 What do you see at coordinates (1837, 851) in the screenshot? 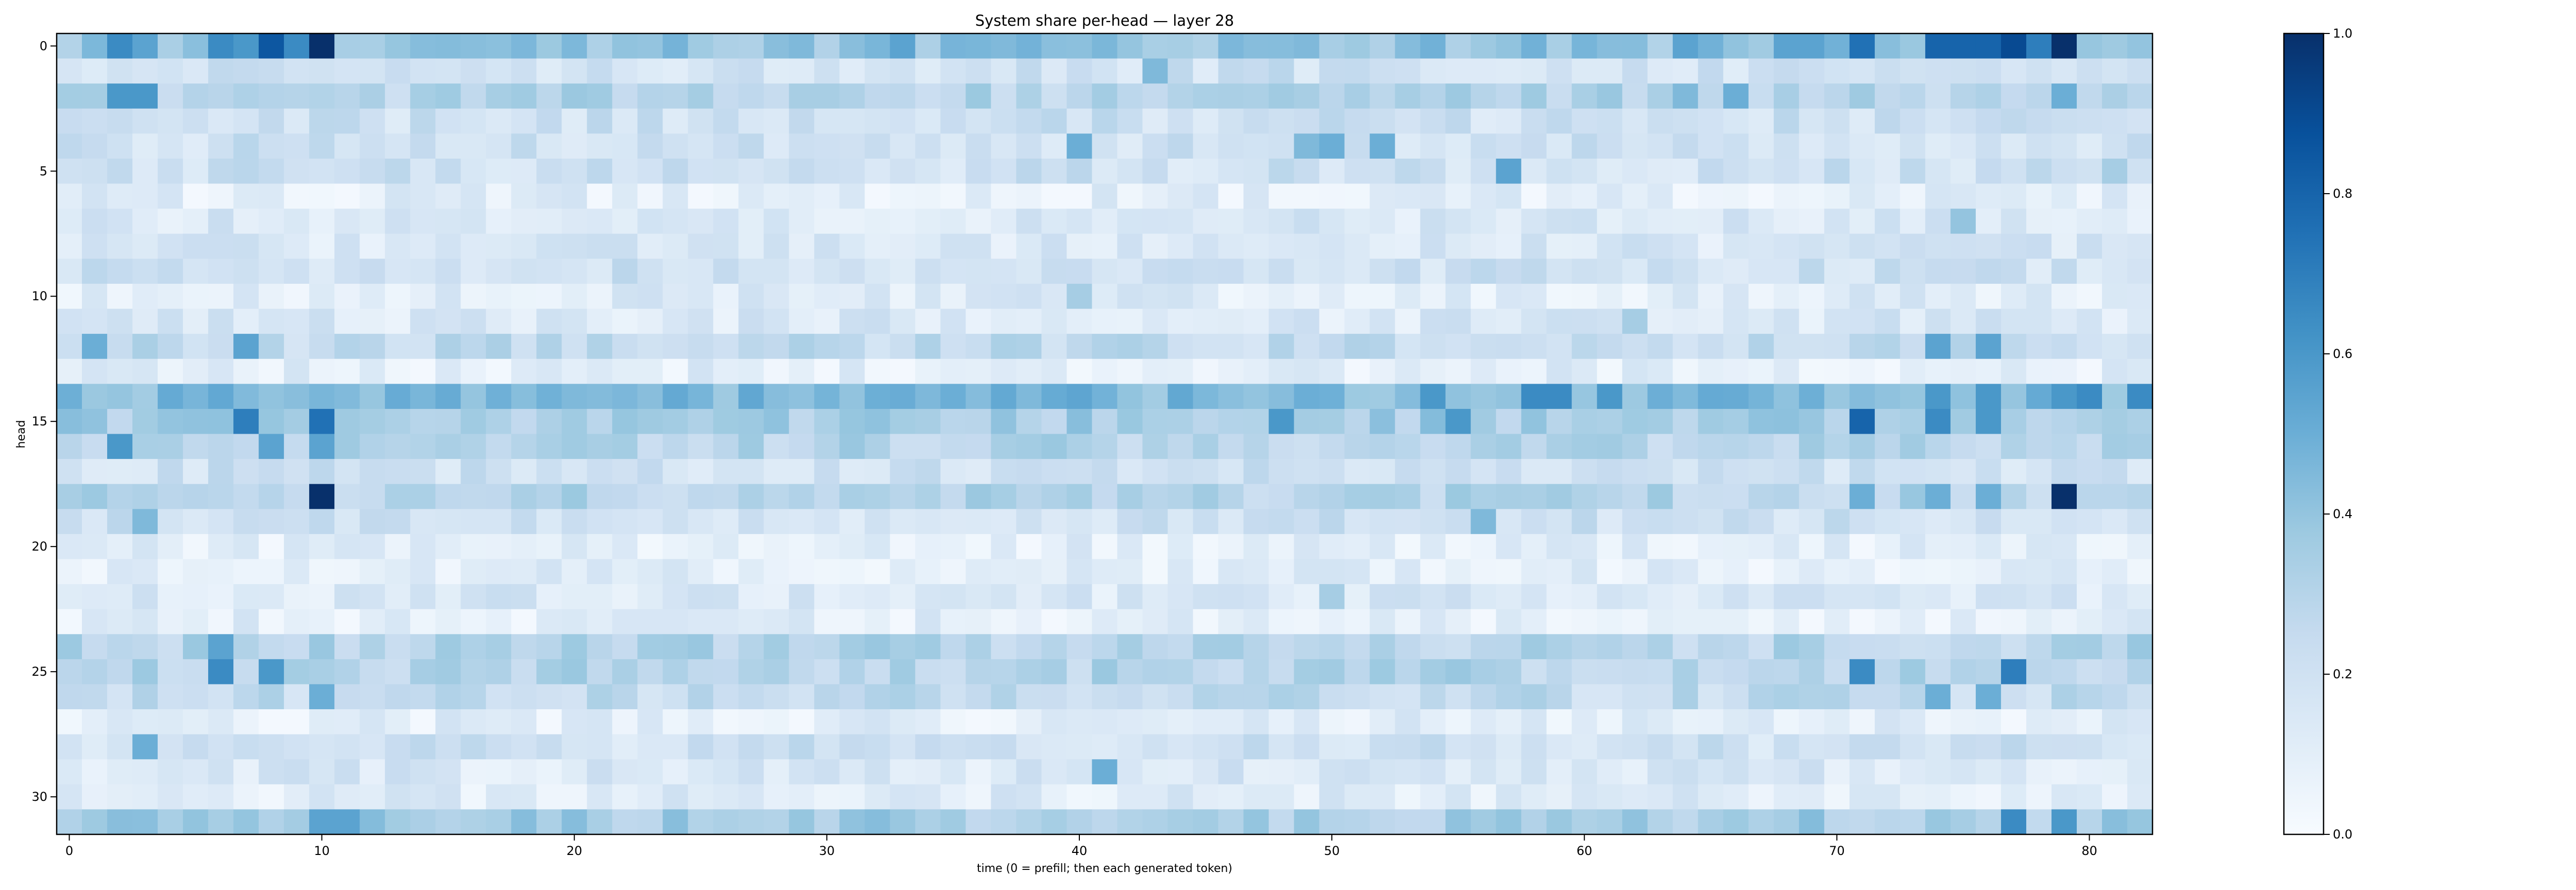
I see `x-tick-label: 70` at bounding box center [1837, 851].